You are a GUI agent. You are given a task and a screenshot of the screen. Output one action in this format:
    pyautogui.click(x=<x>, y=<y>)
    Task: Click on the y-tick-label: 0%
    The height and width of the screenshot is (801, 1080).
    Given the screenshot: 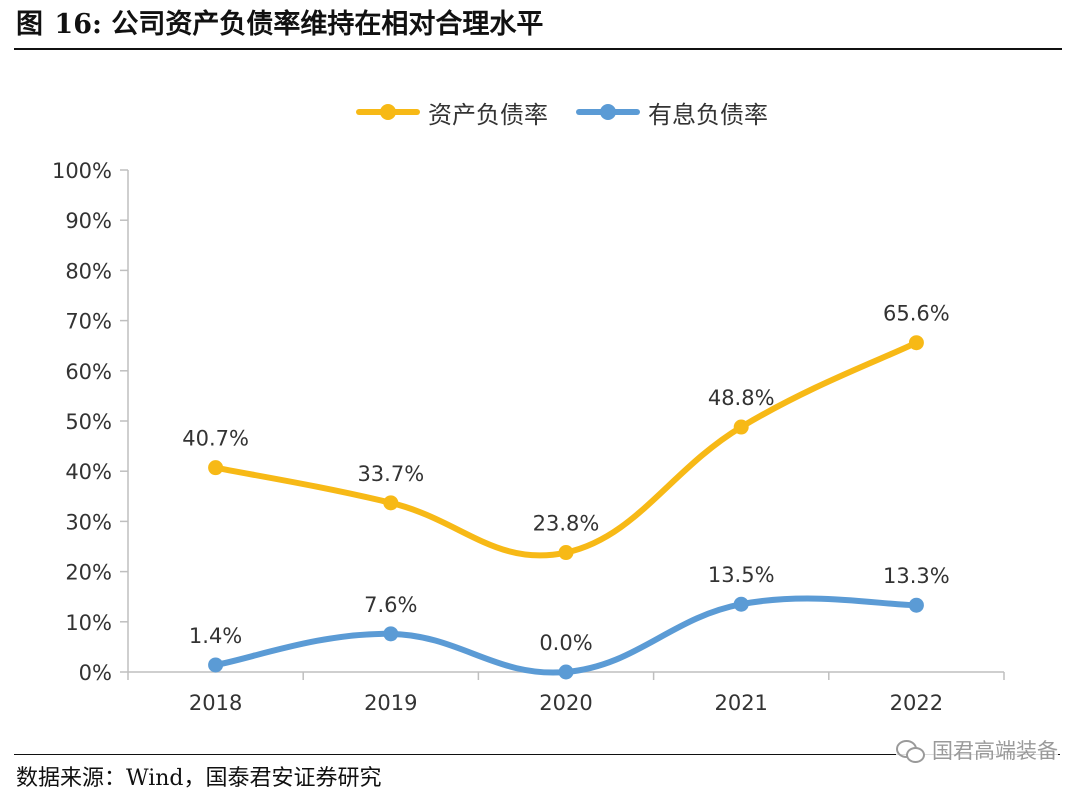 What is the action you would take?
    pyautogui.click(x=95, y=673)
    